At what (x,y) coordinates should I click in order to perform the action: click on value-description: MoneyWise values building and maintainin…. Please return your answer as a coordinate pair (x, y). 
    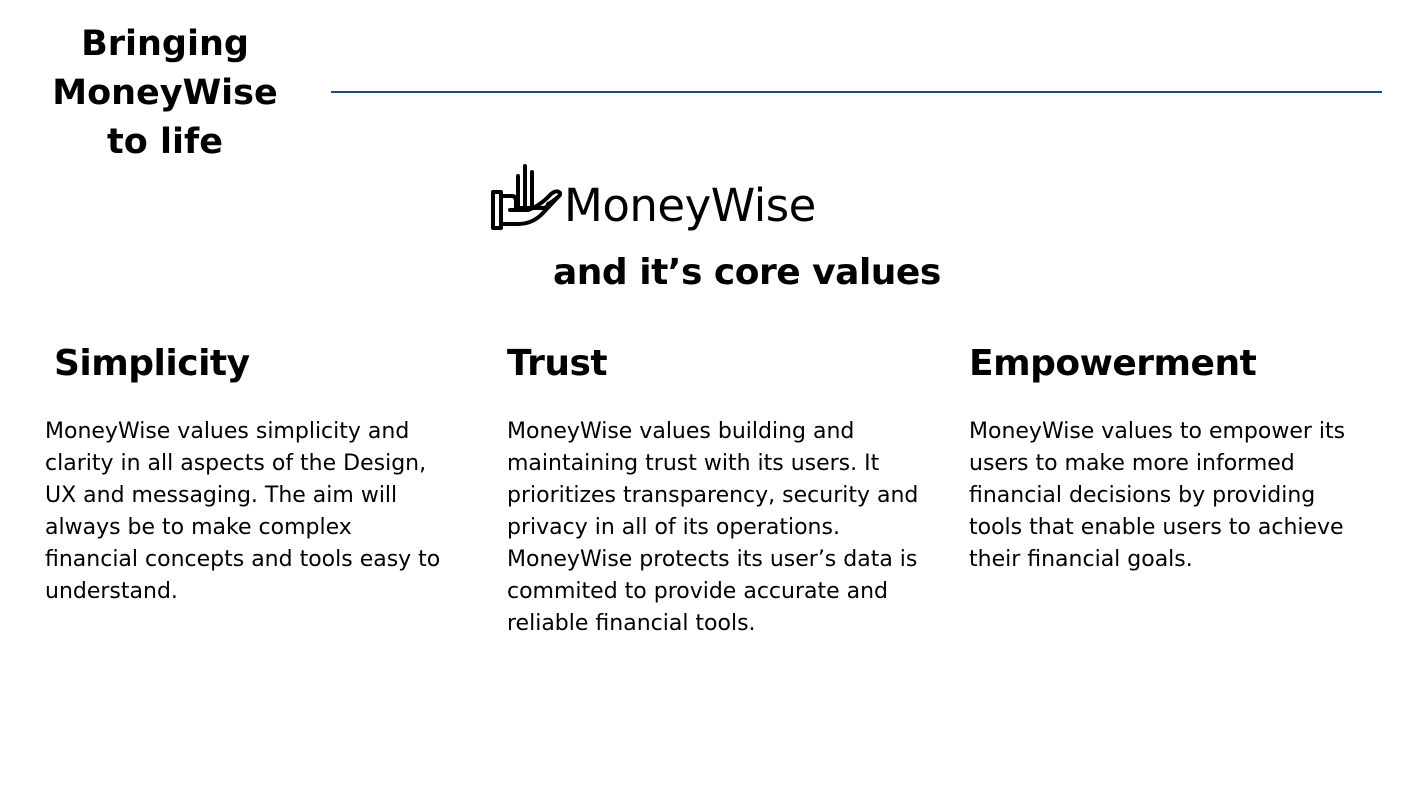
    Looking at the image, I should click on (713, 527).